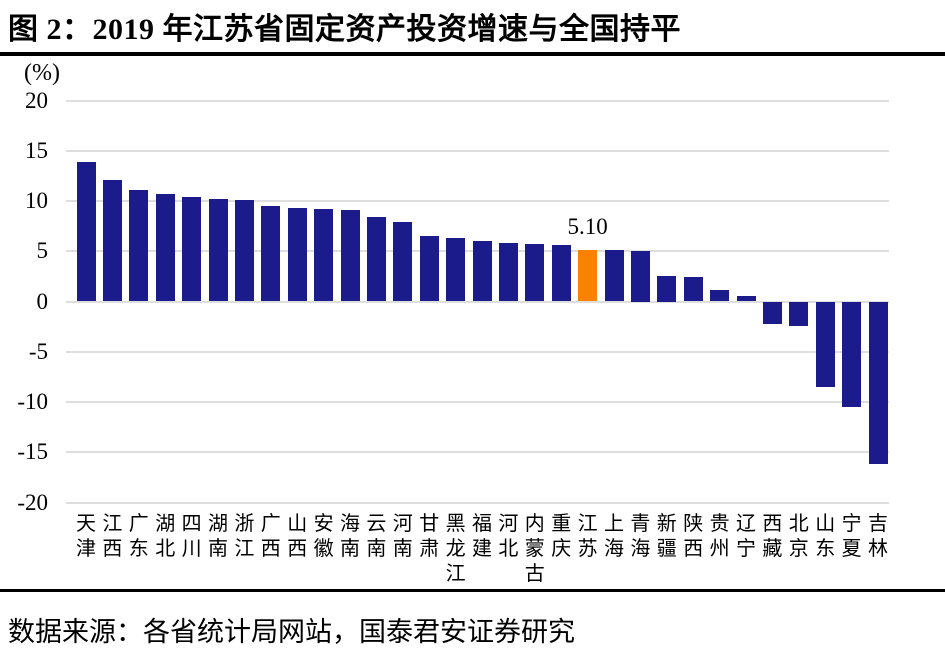  I want to click on x-label-宁夏: 宁夏, so click(851, 536).